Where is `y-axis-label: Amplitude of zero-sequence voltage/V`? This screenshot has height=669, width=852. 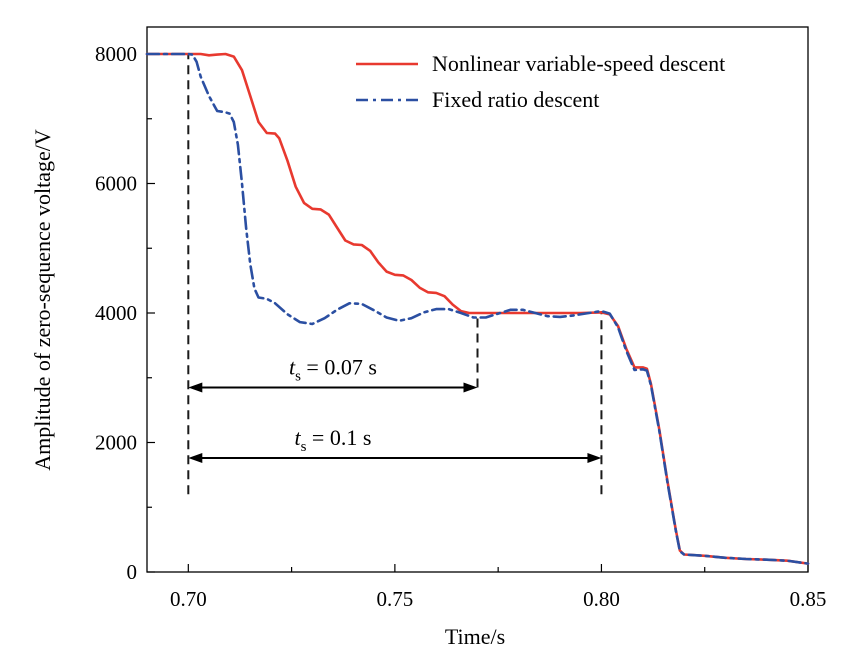 y-axis-label: Amplitude of zero-sequence voltage/V is located at coordinates (42, 300).